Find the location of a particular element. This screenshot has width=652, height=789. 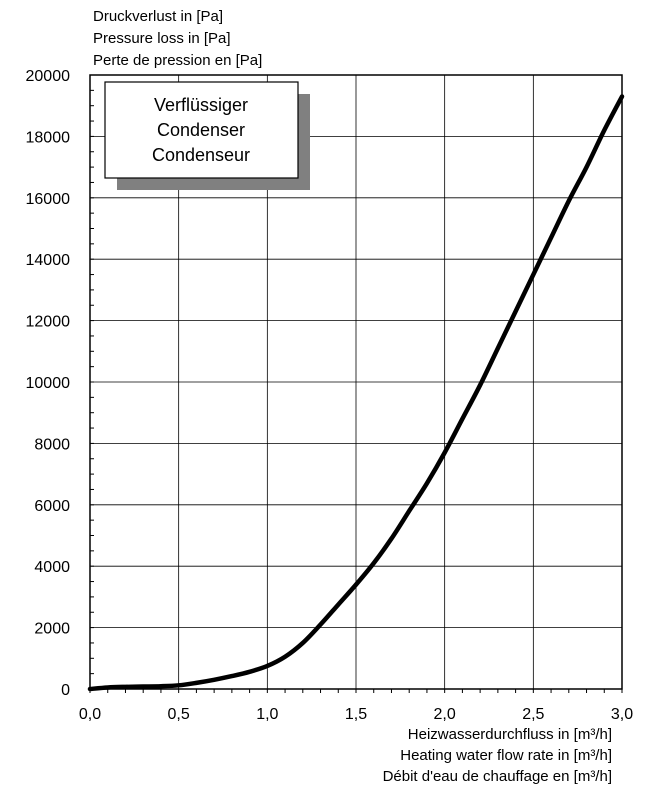

x-axis-title-de: Heizwasserdurchfluss in [m³/h] is located at coordinates (510, 734).